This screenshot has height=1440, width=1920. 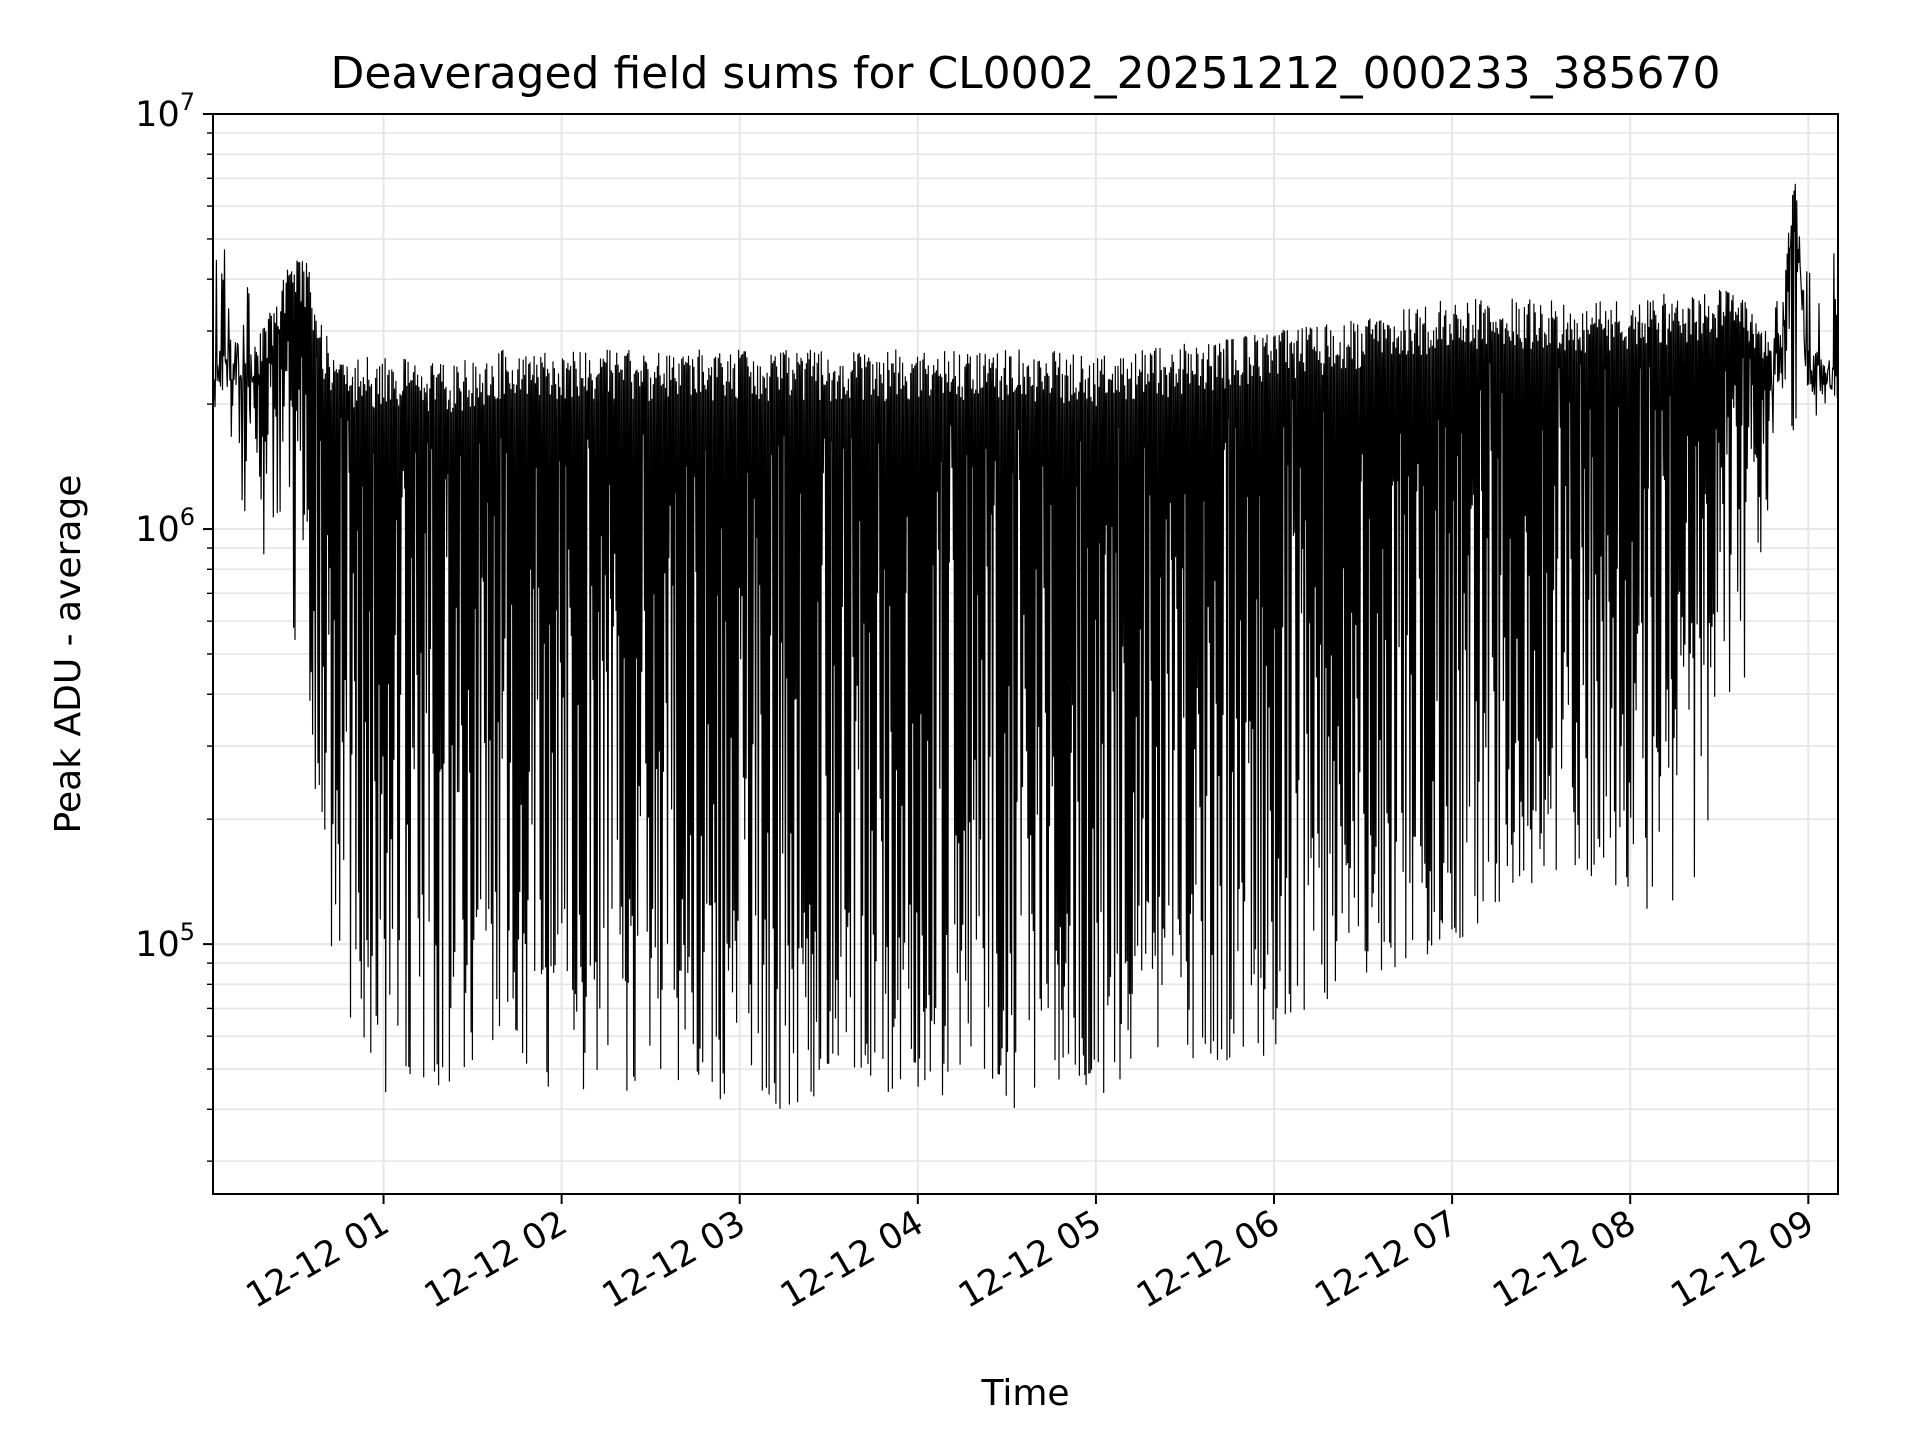 What do you see at coordinates (165, 111) in the screenshot?
I see `y-tick-label: 10⁷` at bounding box center [165, 111].